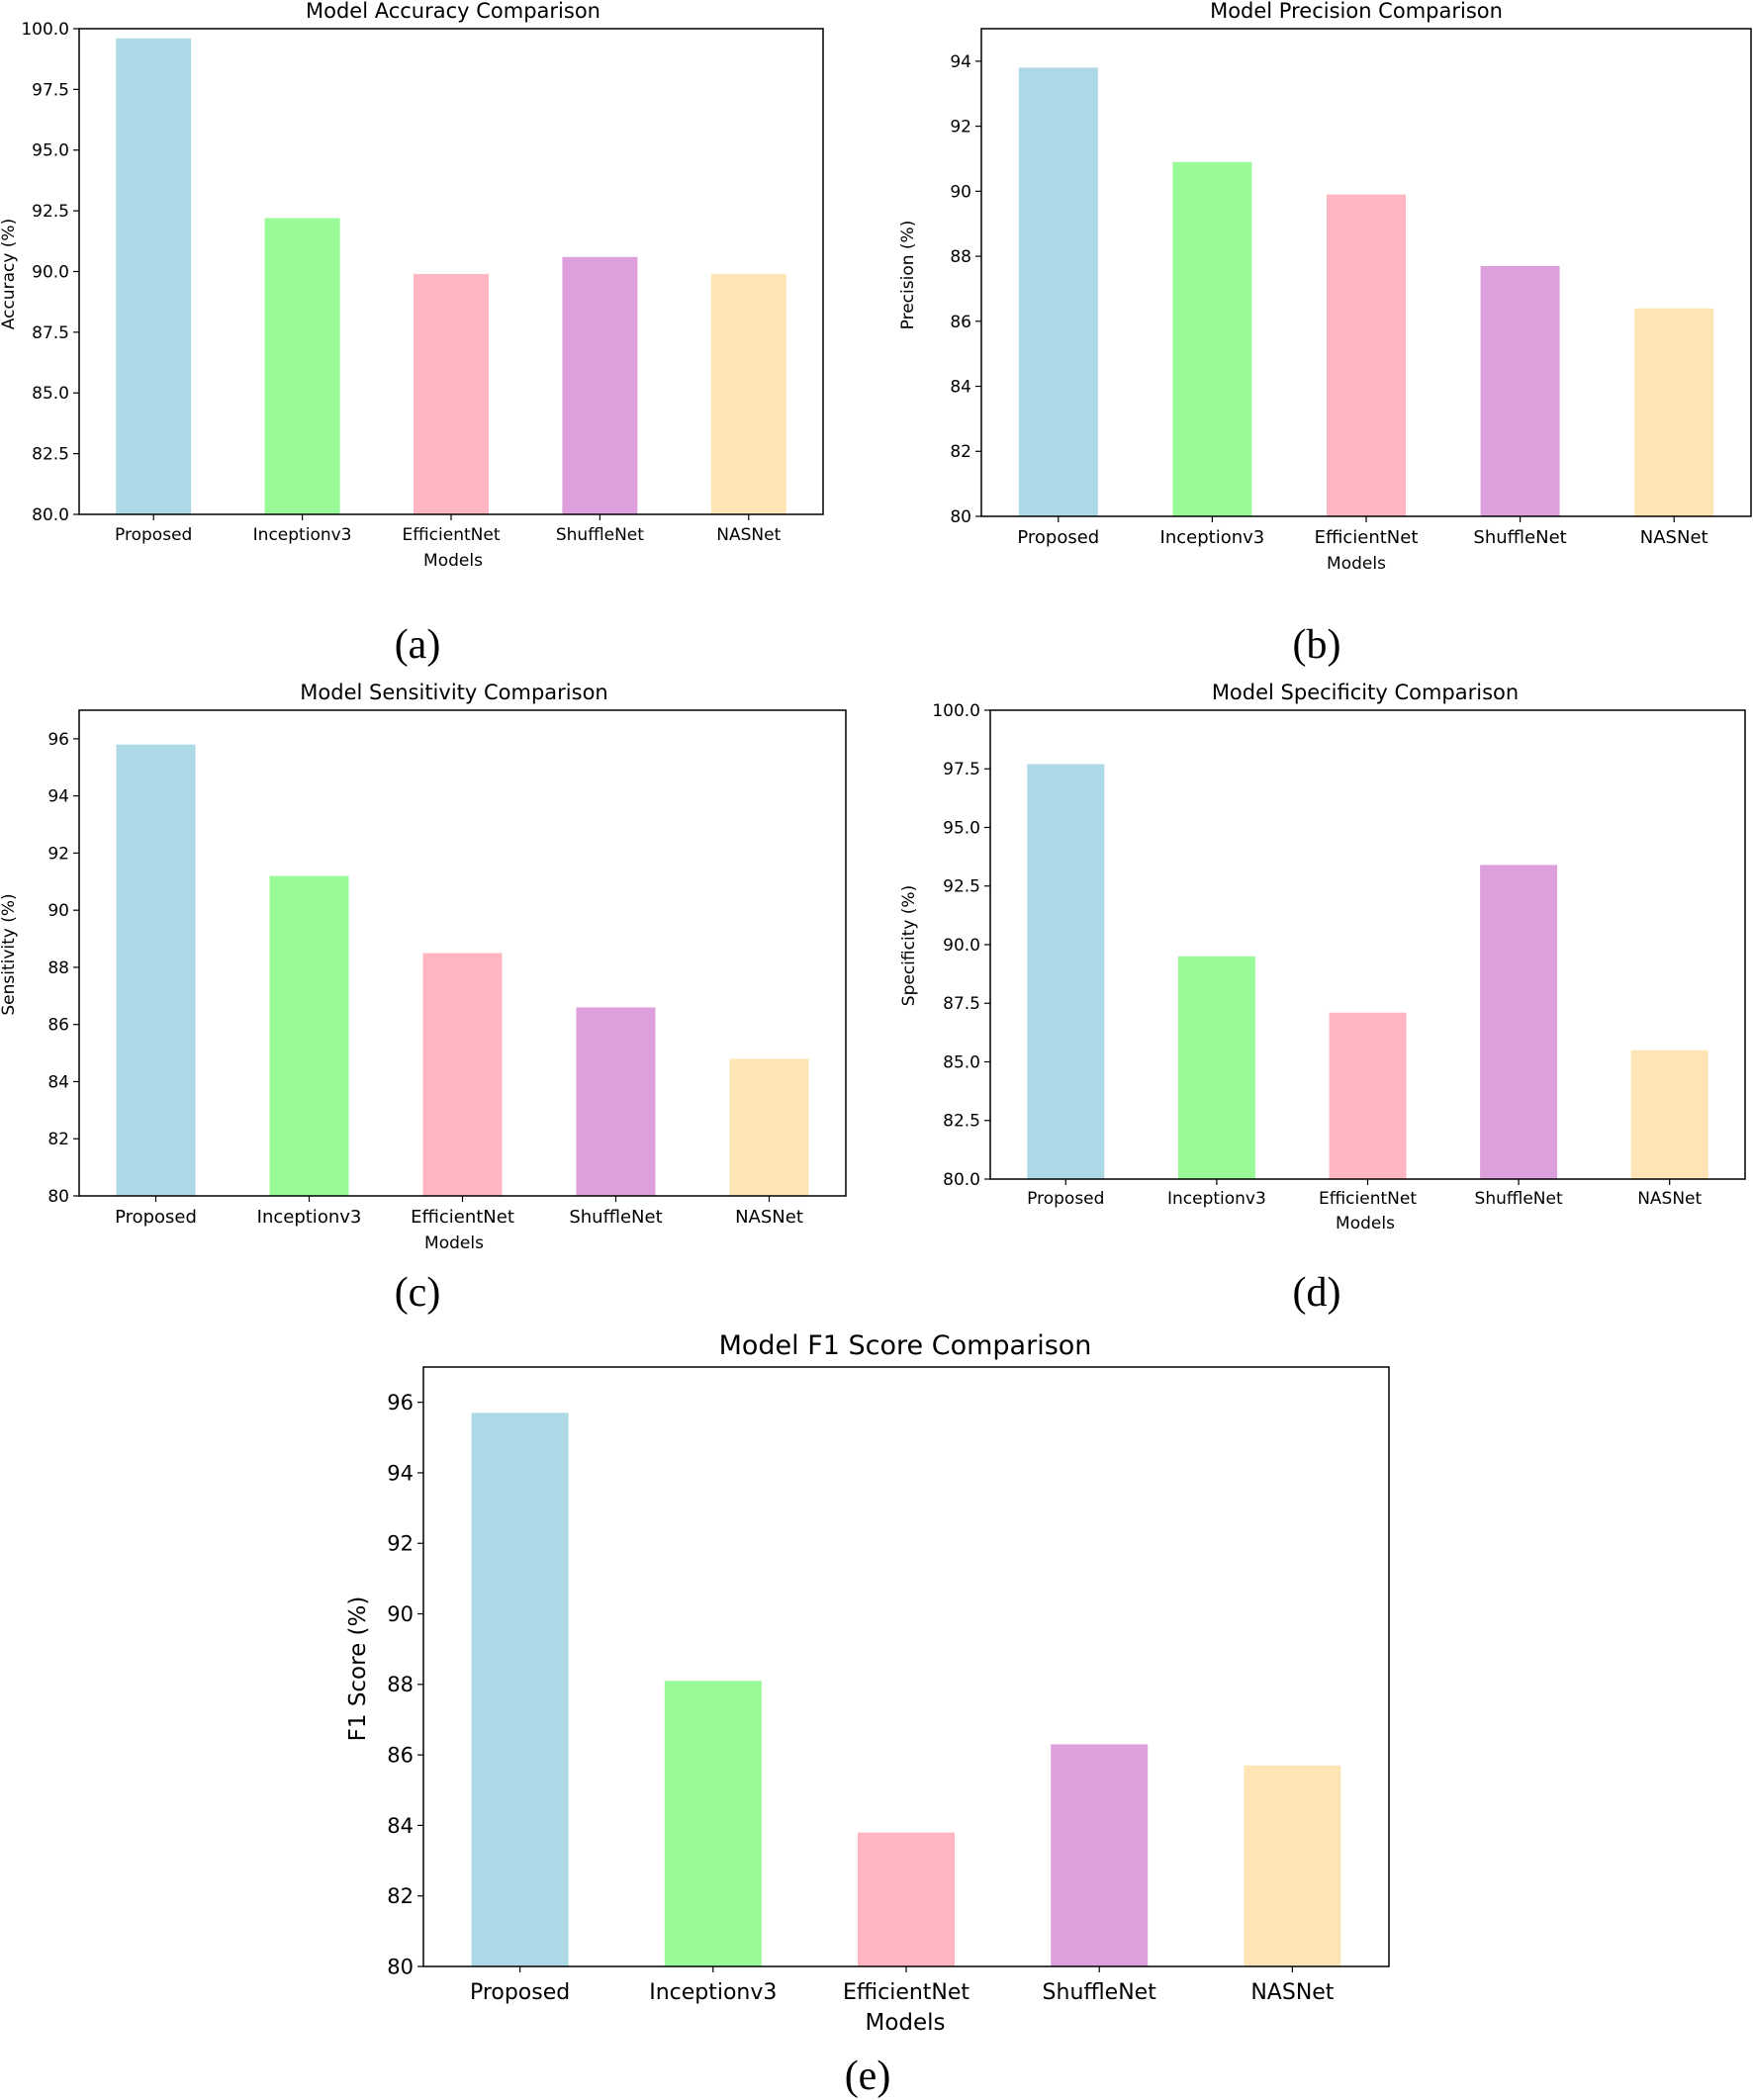  What do you see at coordinates (358, 1669) in the screenshot?
I see `y-axis-label: F1 Score (%)` at bounding box center [358, 1669].